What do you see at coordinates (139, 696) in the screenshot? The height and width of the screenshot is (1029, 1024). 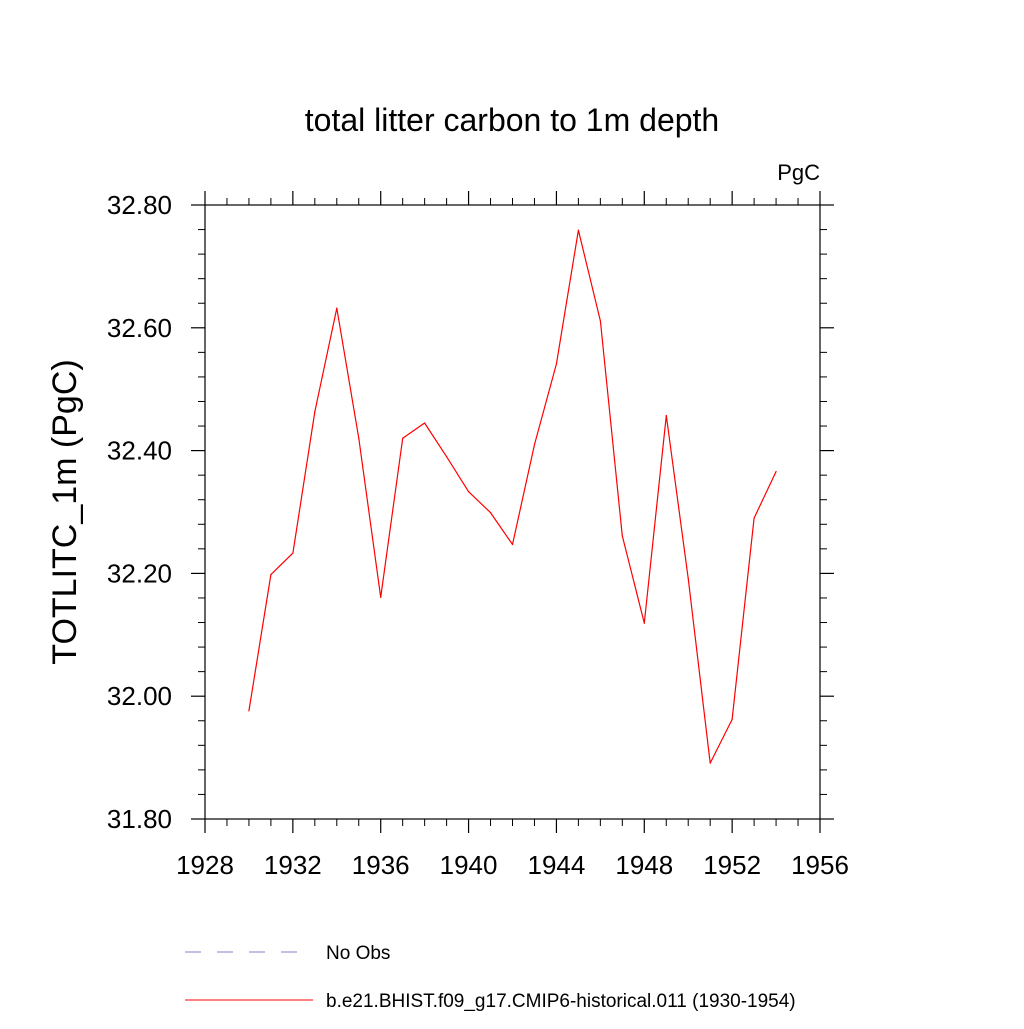 I see `y-tick-label: 32.00` at bounding box center [139, 696].